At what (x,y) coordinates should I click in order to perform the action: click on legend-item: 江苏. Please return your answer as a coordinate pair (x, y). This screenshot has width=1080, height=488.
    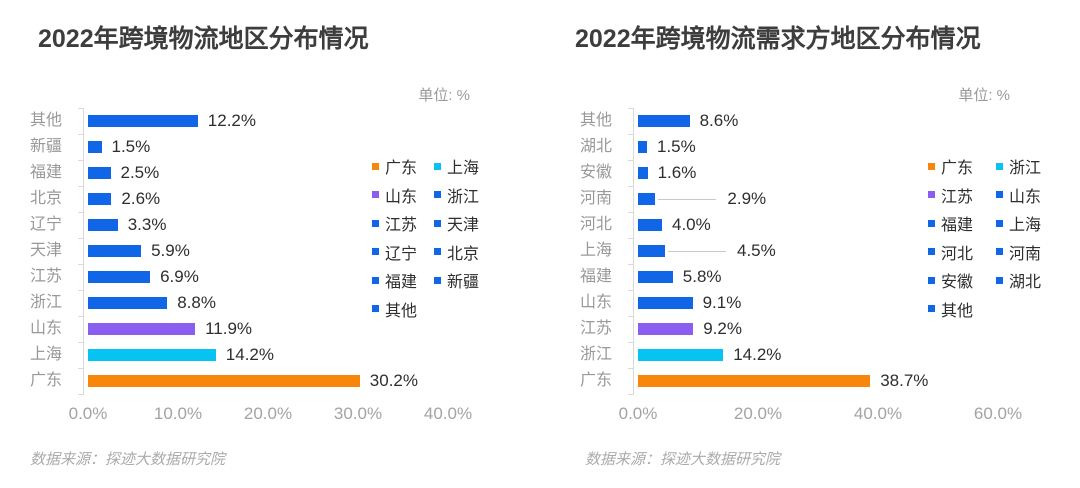
    Looking at the image, I should click on (962, 195).